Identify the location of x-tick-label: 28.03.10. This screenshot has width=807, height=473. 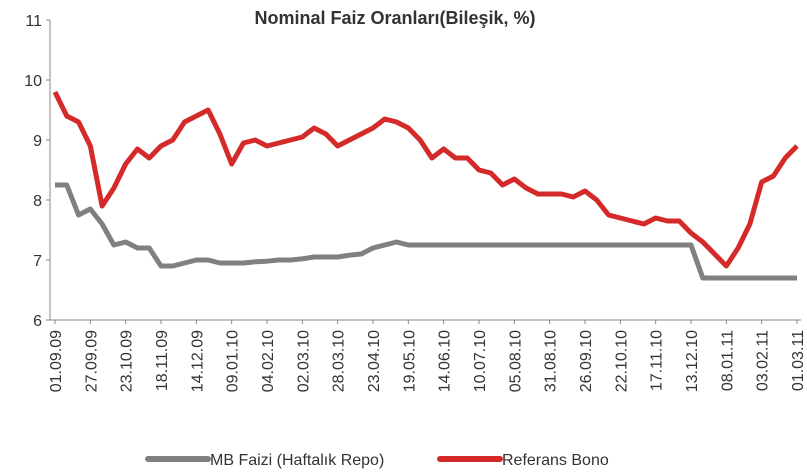
(339, 361).